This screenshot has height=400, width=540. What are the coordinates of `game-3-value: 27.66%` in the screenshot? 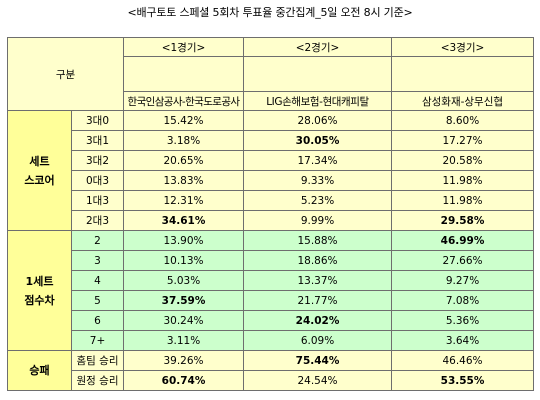 It's located at (463, 260).